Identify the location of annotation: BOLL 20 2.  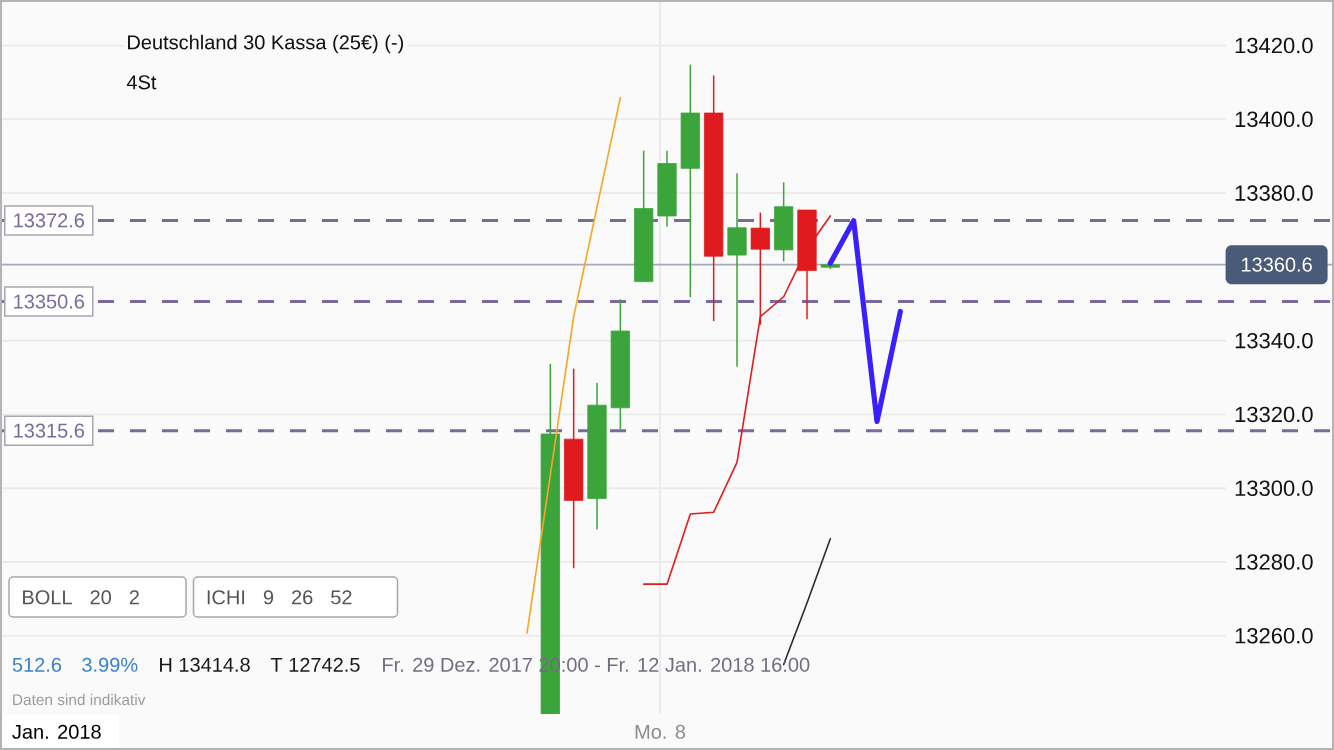
(81, 597).